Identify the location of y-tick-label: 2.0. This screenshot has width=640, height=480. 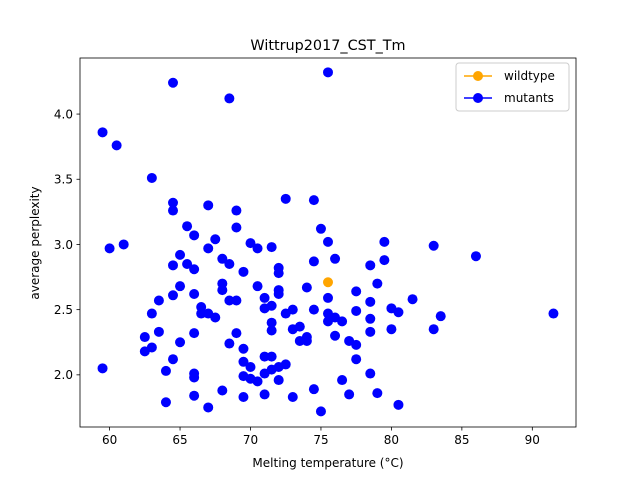
(63, 375).